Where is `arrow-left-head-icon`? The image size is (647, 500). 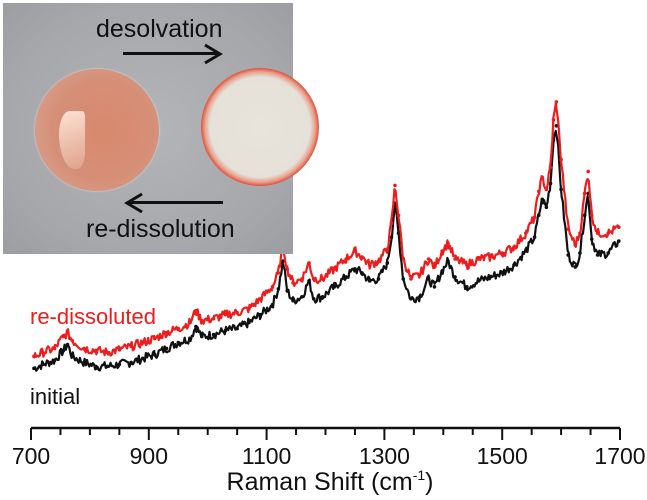
arrow-left-head-icon is located at coordinates (133, 203).